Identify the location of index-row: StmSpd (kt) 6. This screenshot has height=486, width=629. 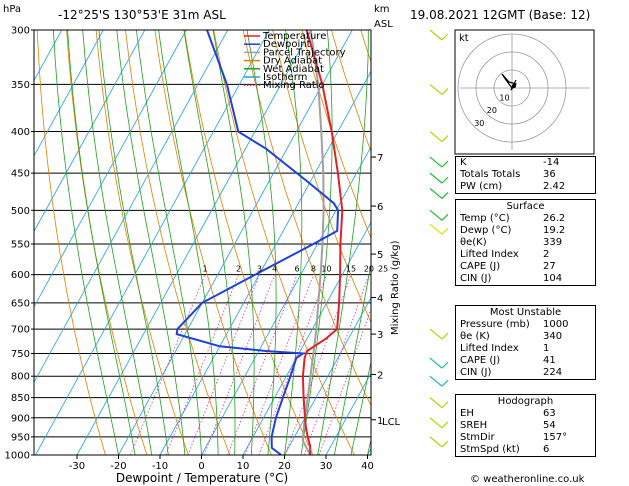
(525, 450).